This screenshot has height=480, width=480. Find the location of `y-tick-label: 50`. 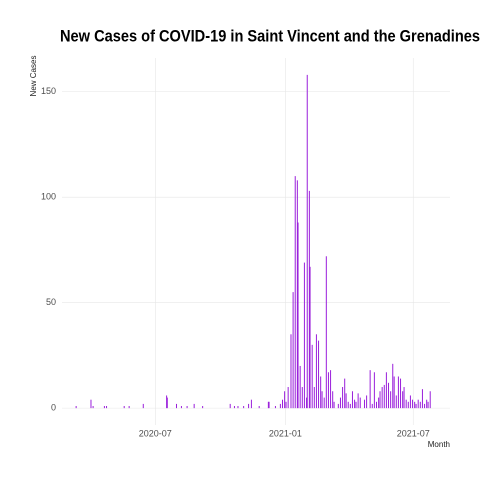

y-tick-label: 50 is located at coordinates (51, 302).